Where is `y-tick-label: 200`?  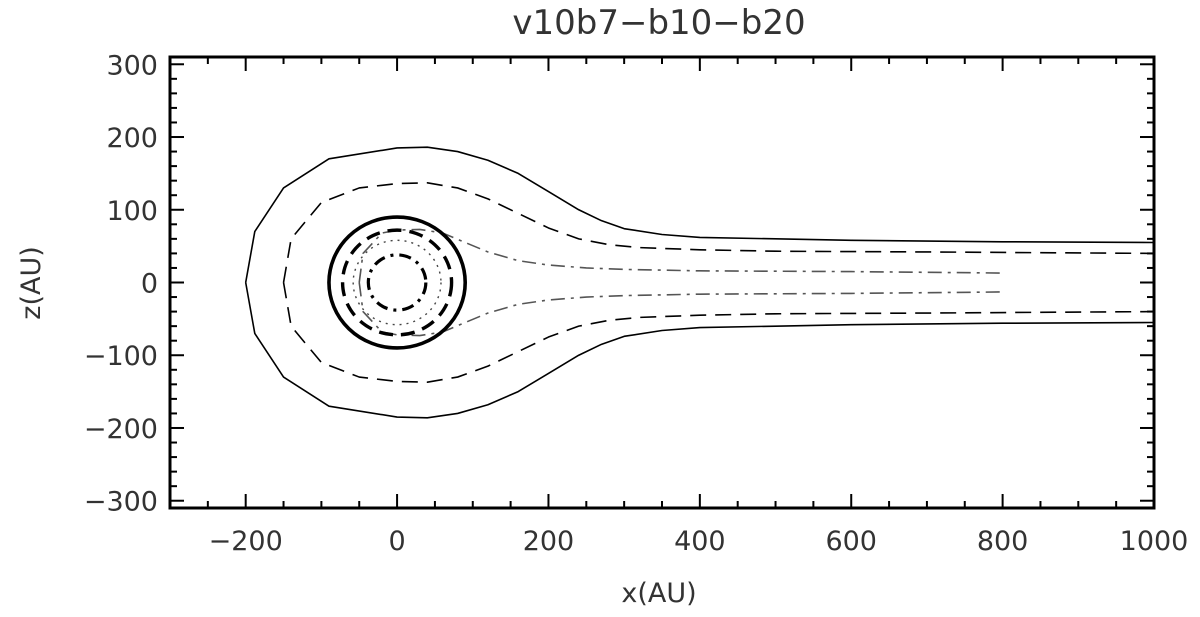
y-tick-label: 200 is located at coordinates (132, 138).